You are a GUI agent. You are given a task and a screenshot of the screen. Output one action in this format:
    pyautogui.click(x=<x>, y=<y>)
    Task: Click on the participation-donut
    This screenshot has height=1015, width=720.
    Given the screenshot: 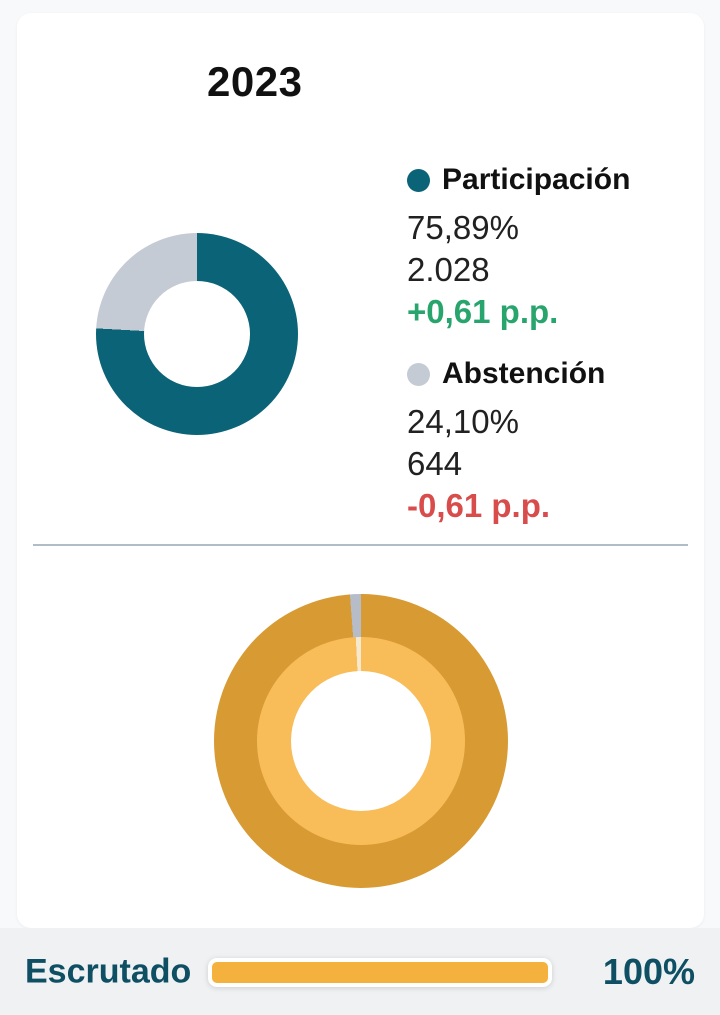 What is the action you would take?
    pyautogui.click(x=197, y=334)
    